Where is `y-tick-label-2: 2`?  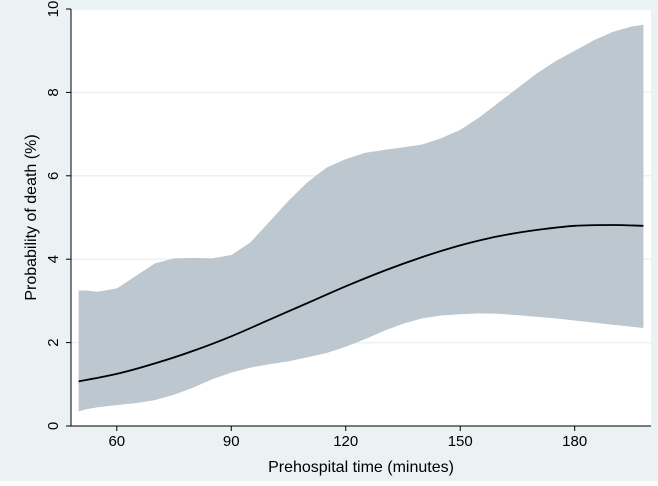 y-tick-label-2: 2 is located at coordinates (53, 342).